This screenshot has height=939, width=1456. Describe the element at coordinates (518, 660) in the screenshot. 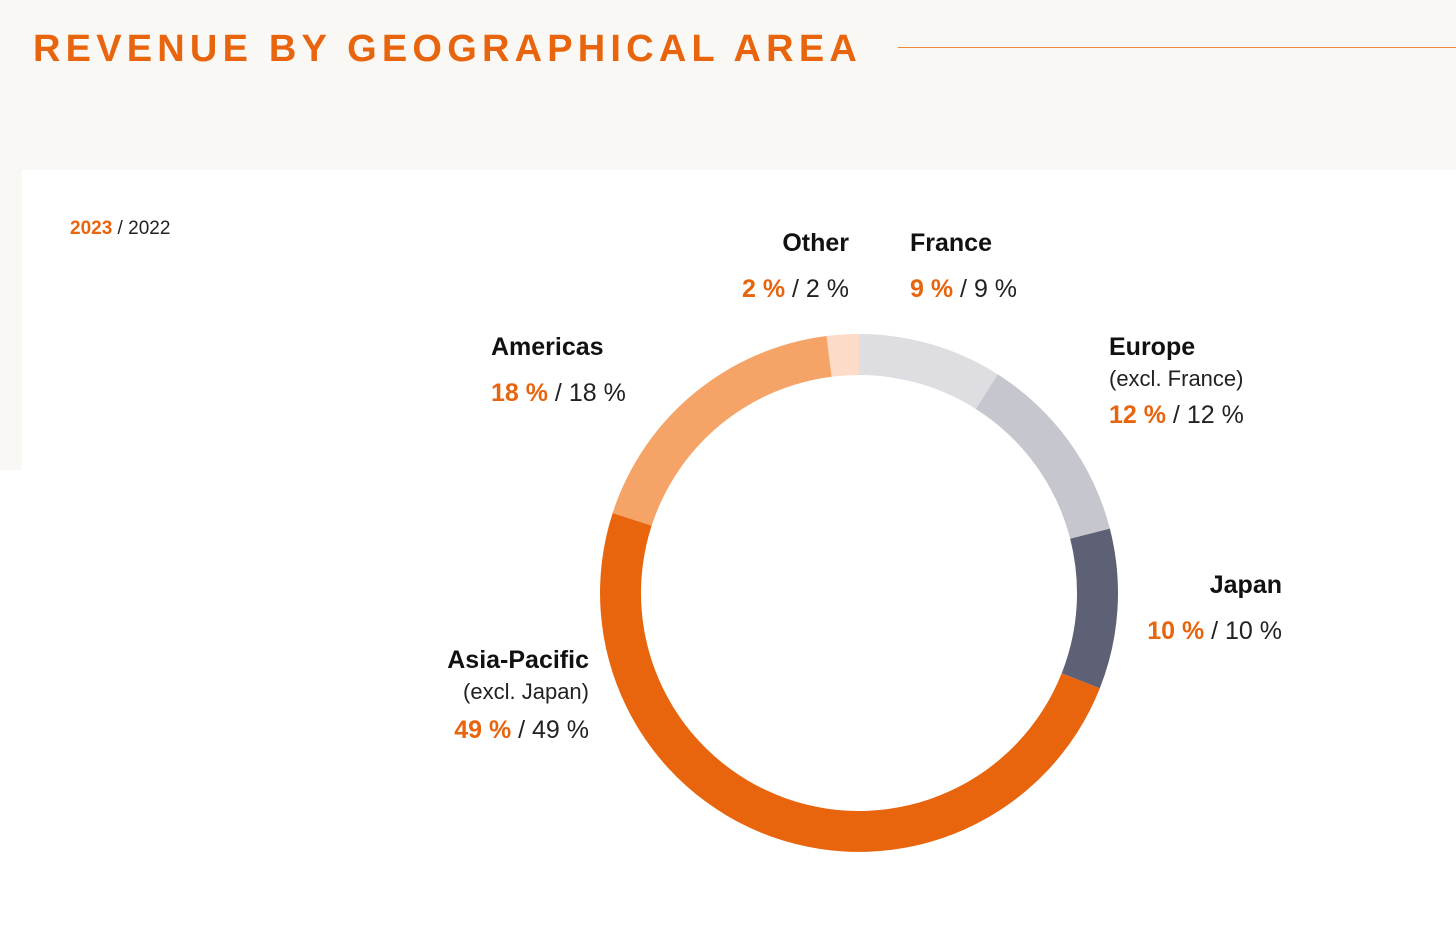

I see `segment-name: Asia-Pacific` at that location.